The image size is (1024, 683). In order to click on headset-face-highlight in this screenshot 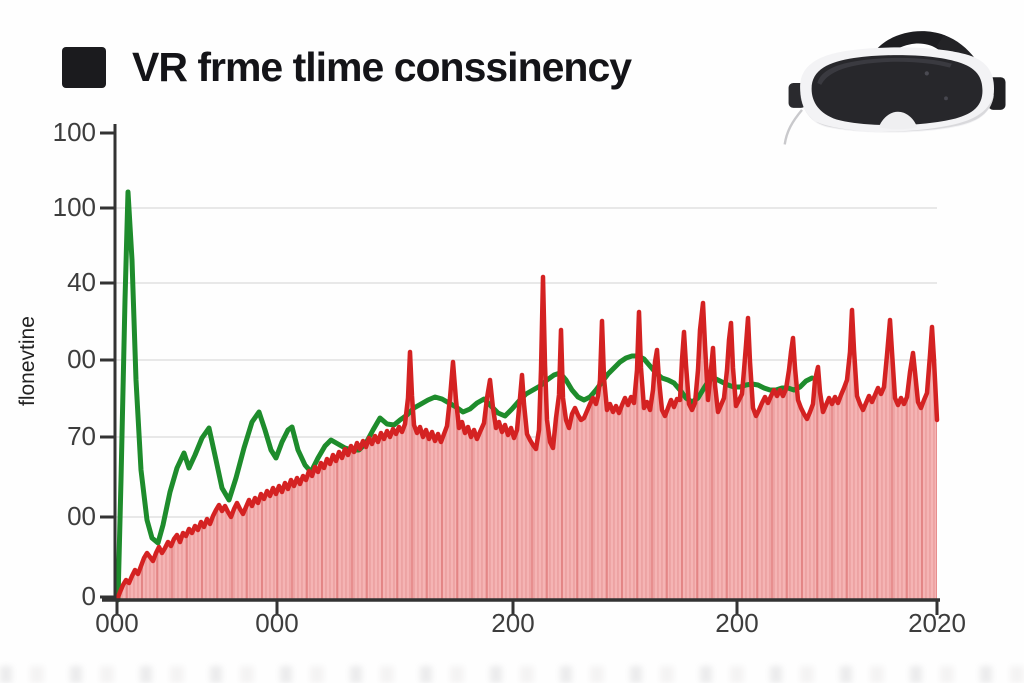, I will do `click(884, 71)`.